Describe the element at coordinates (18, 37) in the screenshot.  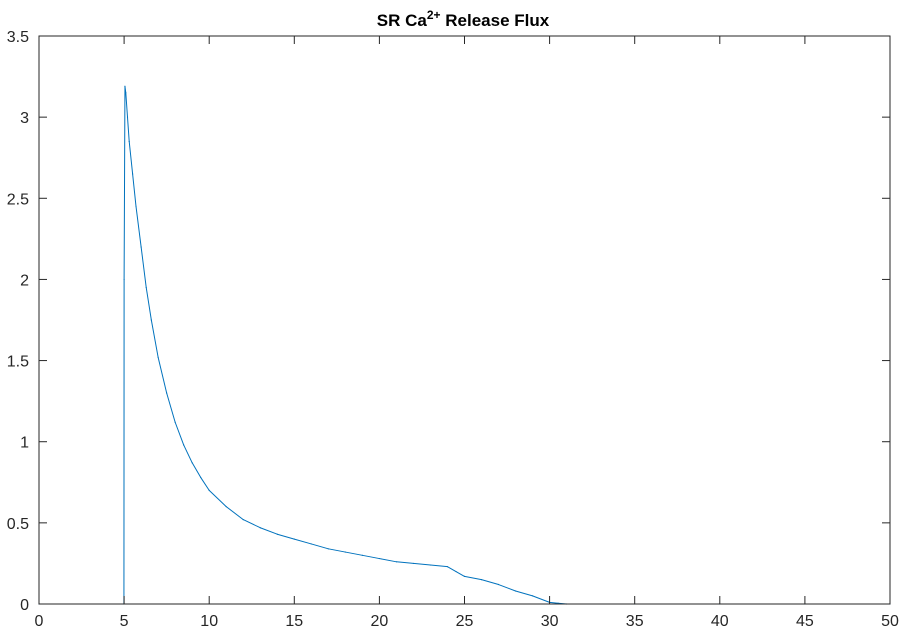
I see `y-tick-label: 3.5` at that location.